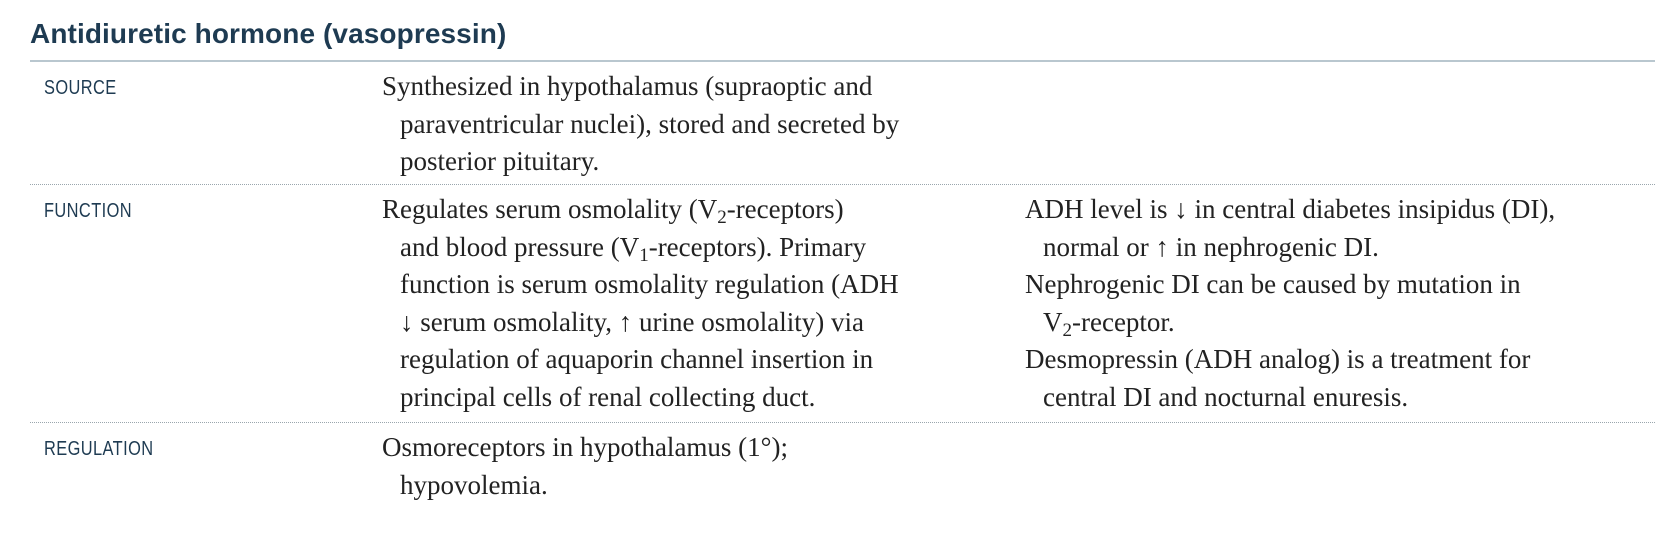 This screenshot has height=546, width=1678. I want to click on note-1-line-2: normal or ↑ in nephrogenic DI., so click(1211, 246).